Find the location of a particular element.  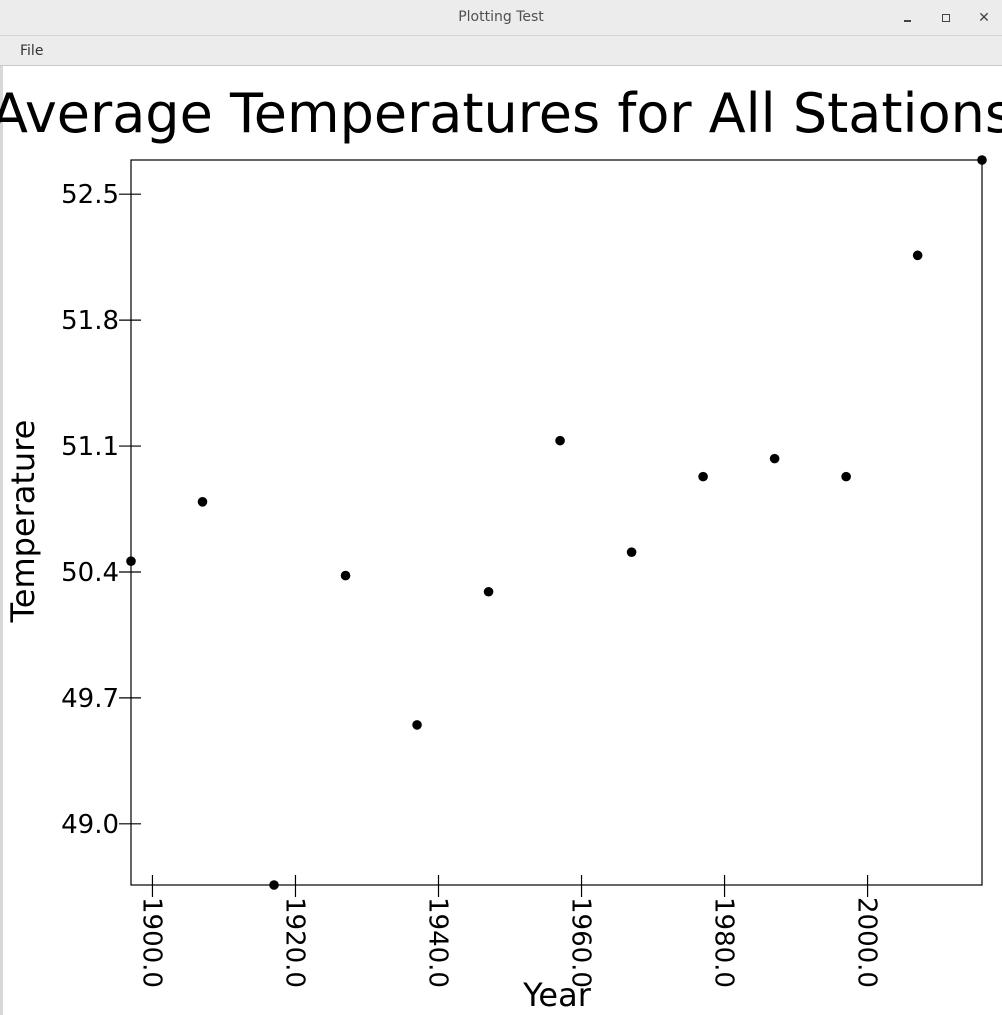

y-tick-label: 50.4 is located at coordinates (90, 573).